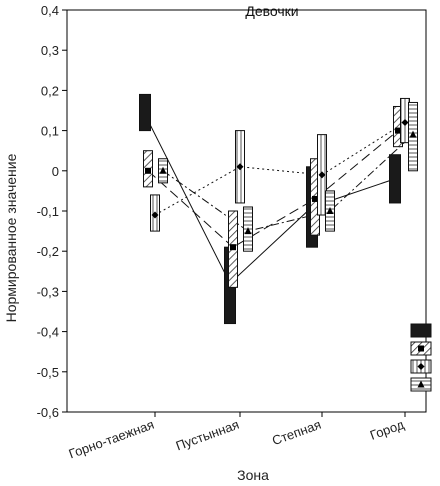  What do you see at coordinates (50, 131) in the screenshot?
I see `y-tick-label: 0,1` at bounding box center [50, 131].